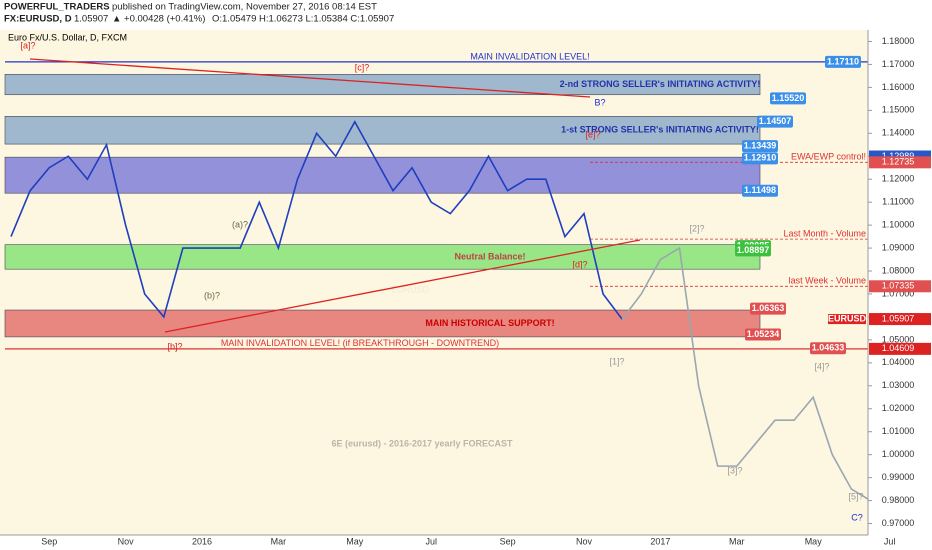 The width and height of the screenshot is (932, 550). What do you see at coordinates (898, 339) in the screenshot?
I see `y-tick-label: 1.05000` at bounding box center [898, 339].